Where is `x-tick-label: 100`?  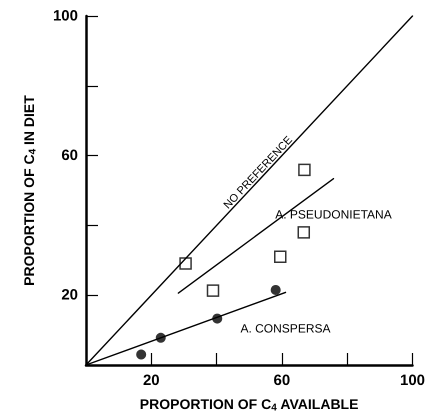 x-tick-label: 100 is located at coordinates (412, 380).